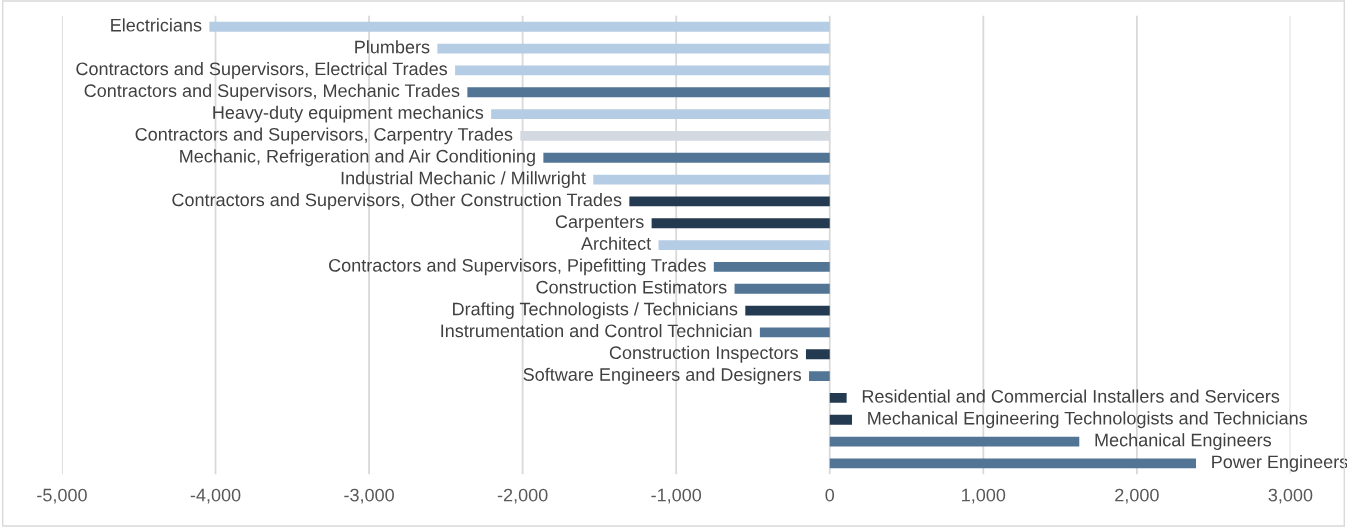 The width and height of the screenshot is (1347, 527). I want to click on x-tick-label: -4,000, so click(215, 496).